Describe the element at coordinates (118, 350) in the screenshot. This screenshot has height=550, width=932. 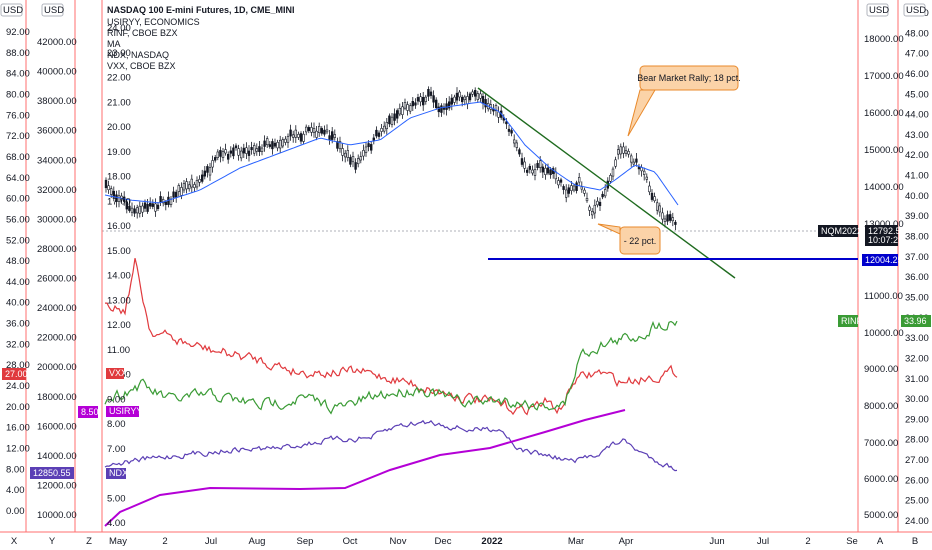
I see `vxx-axis-tick: 11.00` at that location.